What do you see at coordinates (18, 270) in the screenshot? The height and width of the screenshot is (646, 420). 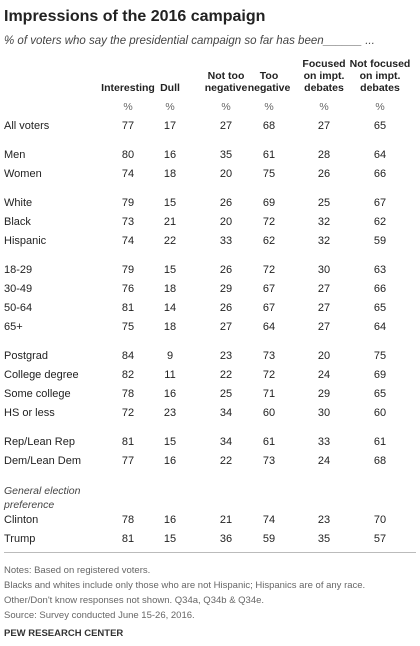 I see `row-label: 18-29` at bounding box center [18, 270].